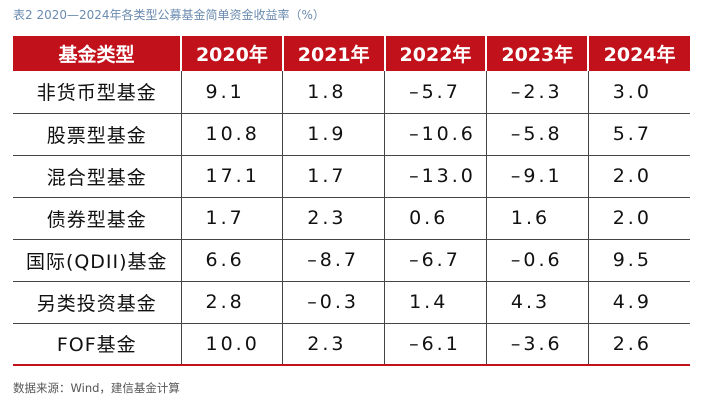 This screenshot has height=404, width=707. What do you see at coordinates (537, 92) in the screenshot?
I see `value-cell: –2.3` at bounding box center [537, 92].